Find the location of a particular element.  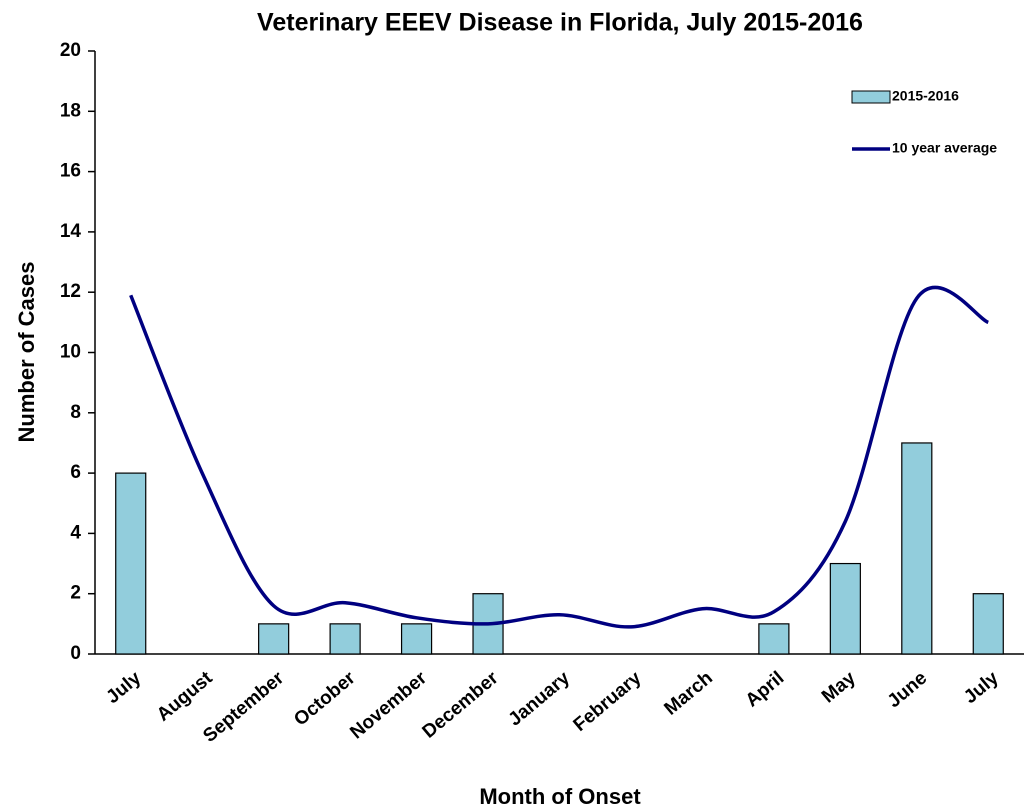

x-tick-label: April is located at coordinates (765, 690).